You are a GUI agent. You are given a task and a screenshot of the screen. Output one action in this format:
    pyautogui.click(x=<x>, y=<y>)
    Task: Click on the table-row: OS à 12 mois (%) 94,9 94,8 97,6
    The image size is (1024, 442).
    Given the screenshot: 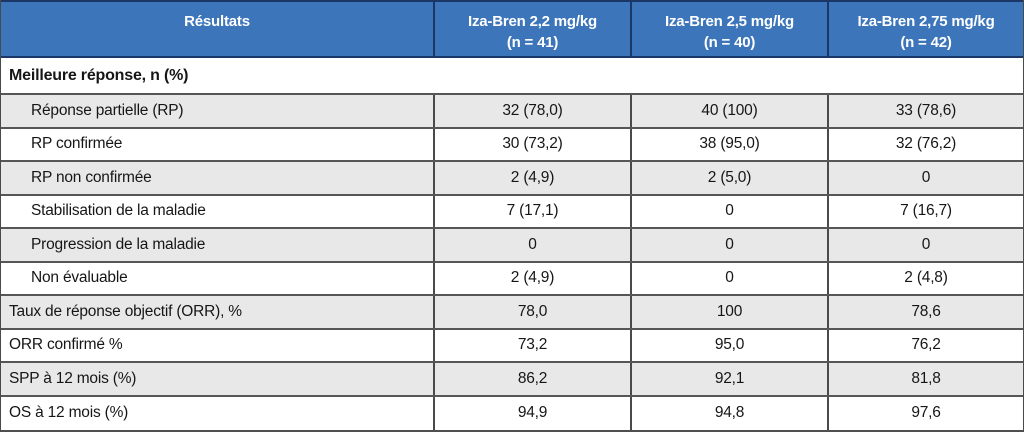 What is the action you would take?
    pyautogui.click(x=512, y=413)
    